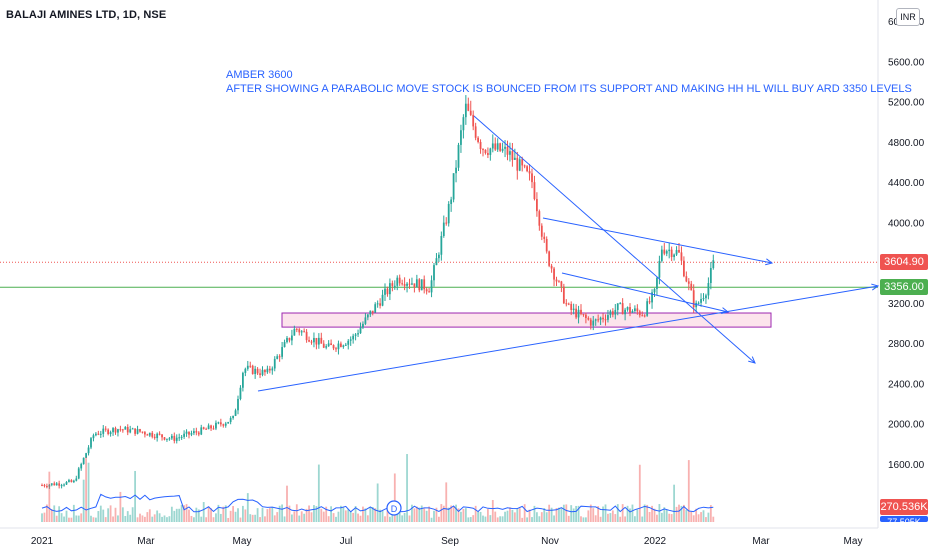 The width and height of the screenshot is (932, 555). I want to click on x-tick-label: May, so click(242, 541).